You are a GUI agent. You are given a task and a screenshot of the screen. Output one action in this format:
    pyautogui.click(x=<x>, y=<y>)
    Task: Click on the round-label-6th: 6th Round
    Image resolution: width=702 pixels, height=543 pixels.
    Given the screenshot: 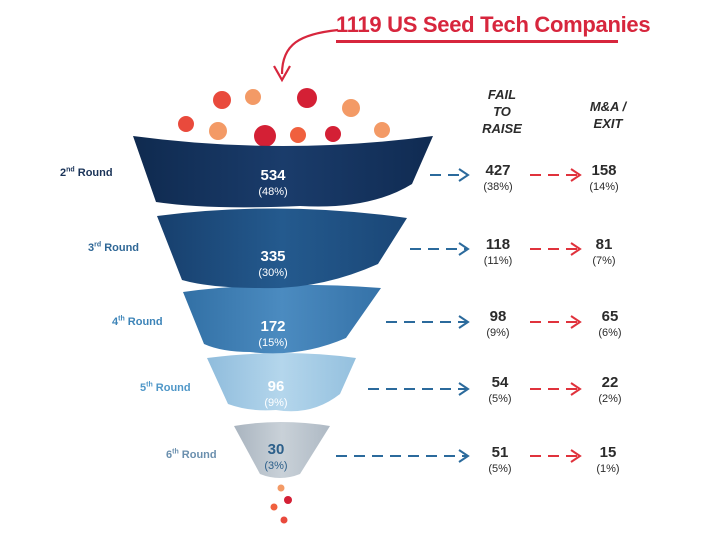 What is the action you would take?
    pyautogui.click(x=191, y=454)
    